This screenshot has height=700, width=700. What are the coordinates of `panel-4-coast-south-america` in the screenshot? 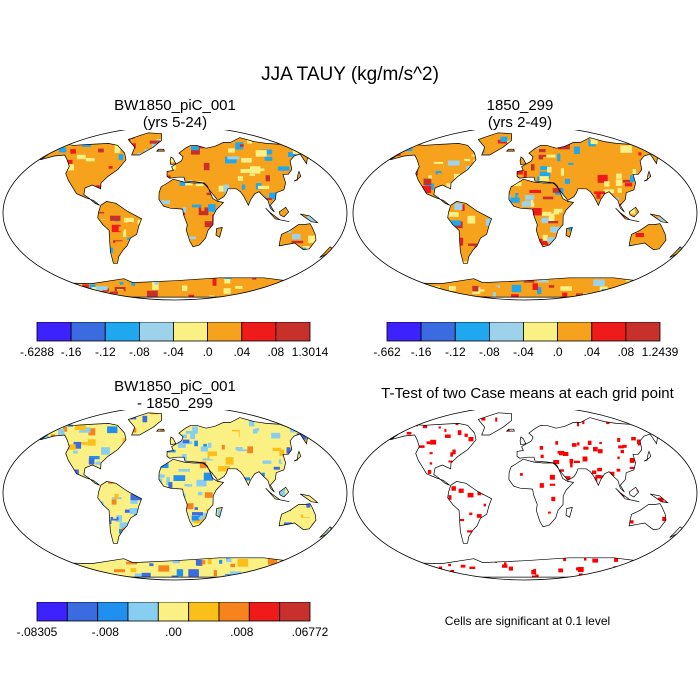 It's located at (470, 512).